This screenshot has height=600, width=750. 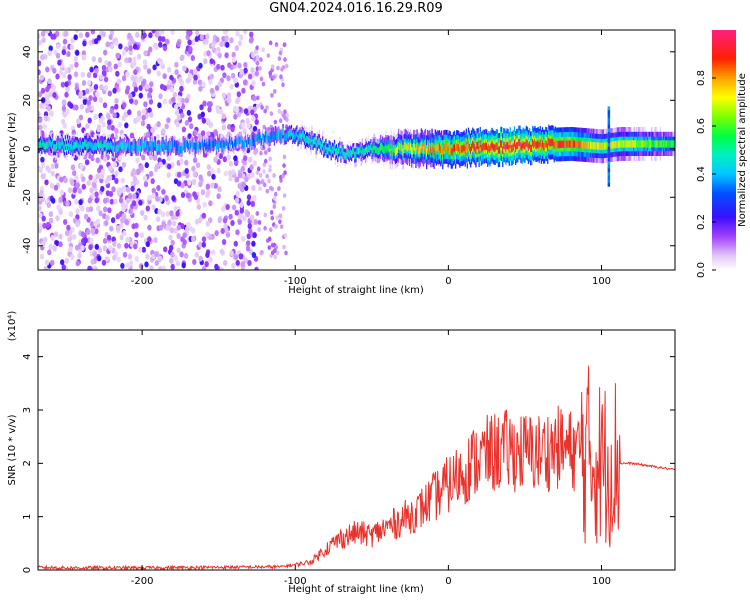 I want to click on colorbar-ticks: 0.0 0.2 0.4 0.6 0.8, so click(x=706, y=174).